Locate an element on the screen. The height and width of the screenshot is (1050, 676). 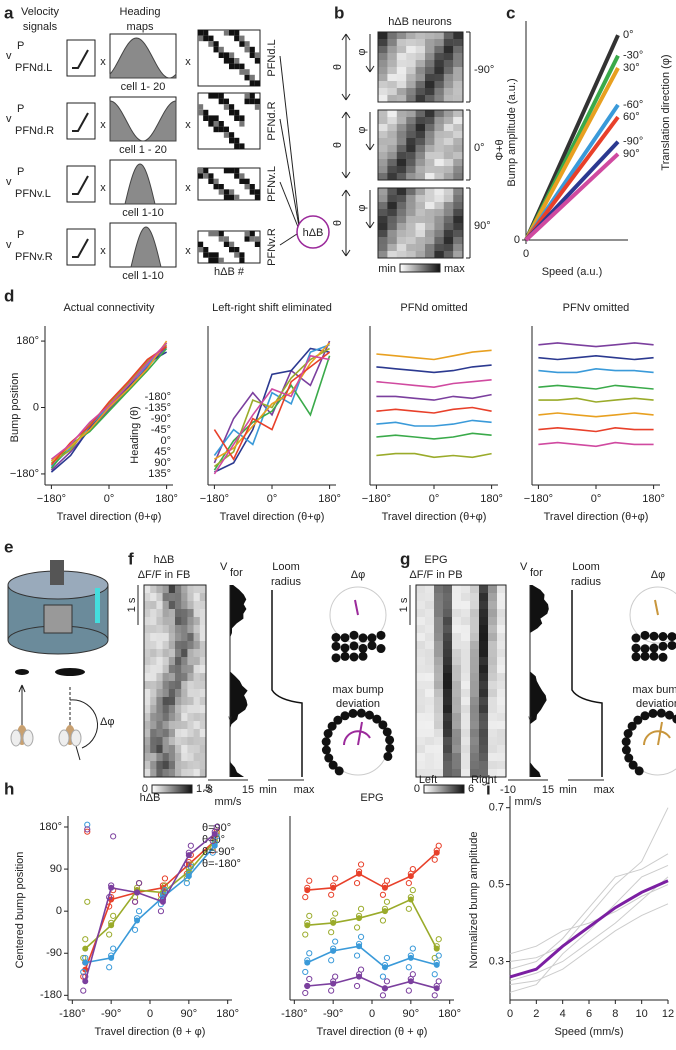
panel-letter: i is located at coordinates (488, 788).